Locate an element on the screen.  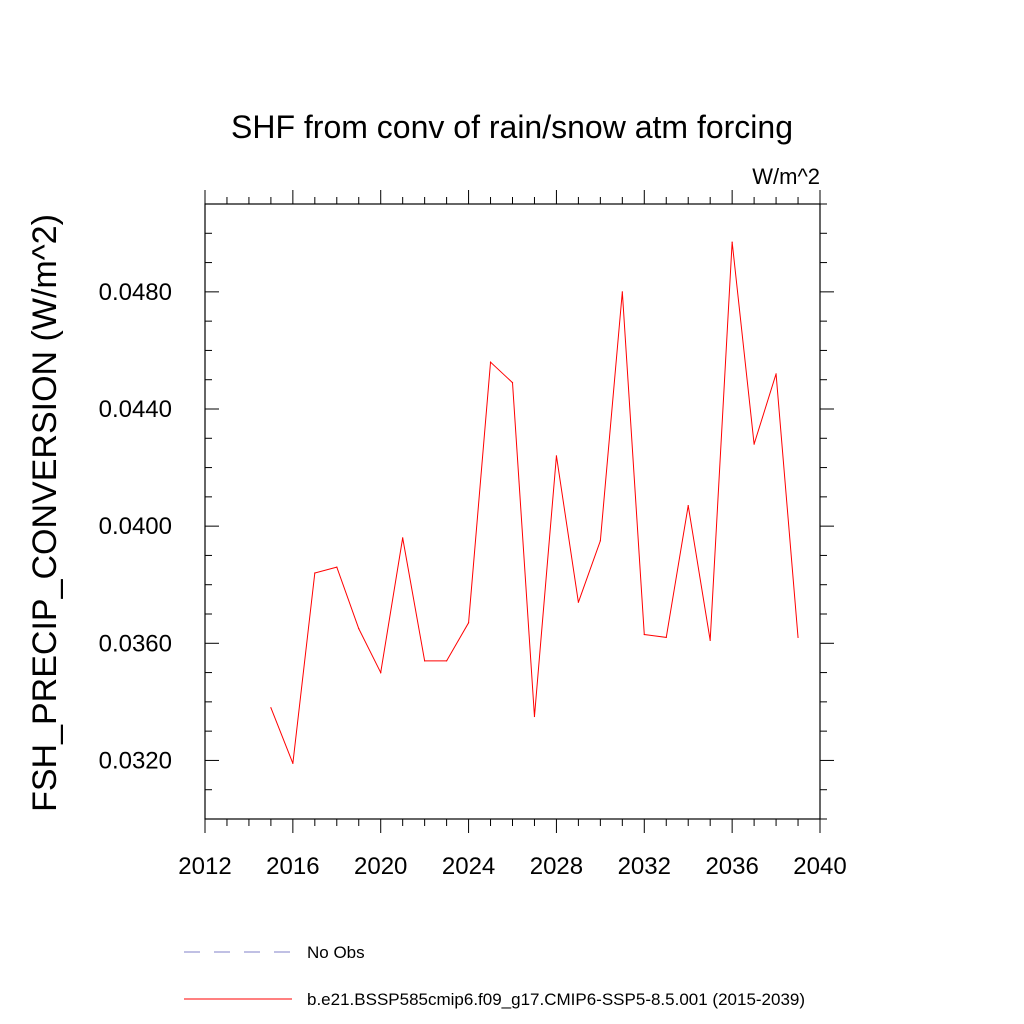
units-label: W/m^2 is located at coordinates (786, 176).